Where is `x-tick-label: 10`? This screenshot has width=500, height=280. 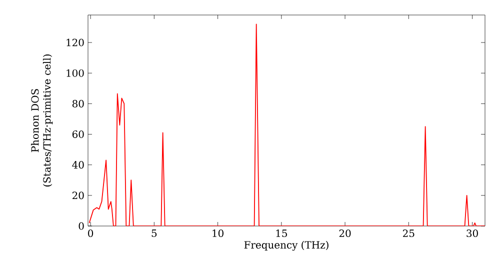 x-tick-label: 10 is located at coordinates (218, 234).